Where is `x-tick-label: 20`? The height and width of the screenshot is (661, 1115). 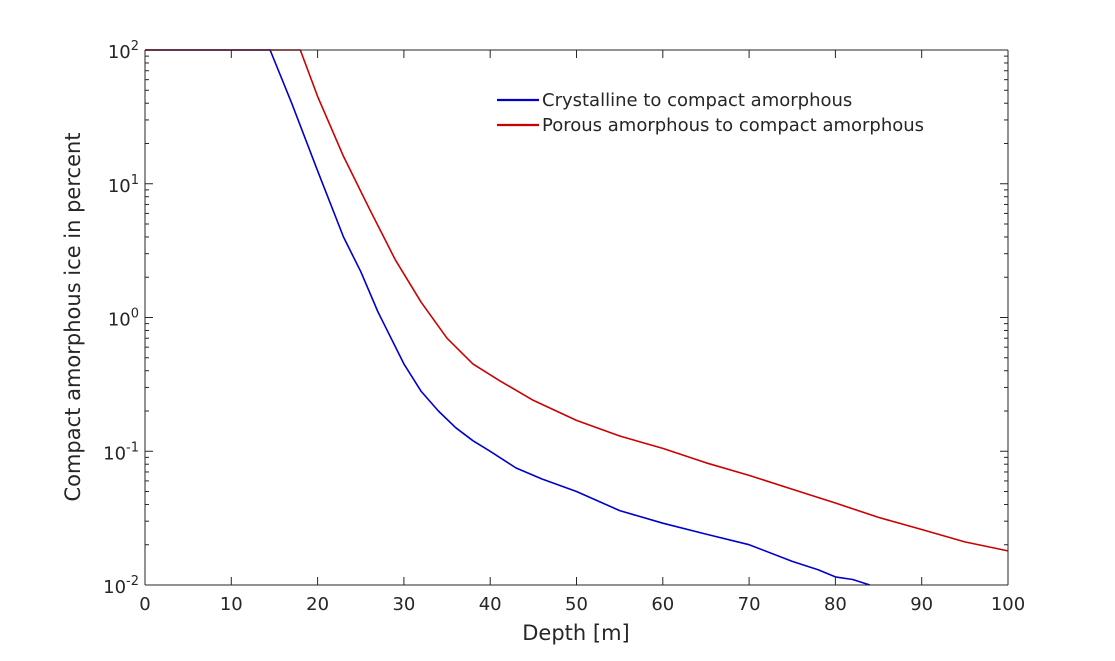
x-tick-label: 20 is located at coordinates (317, 604).